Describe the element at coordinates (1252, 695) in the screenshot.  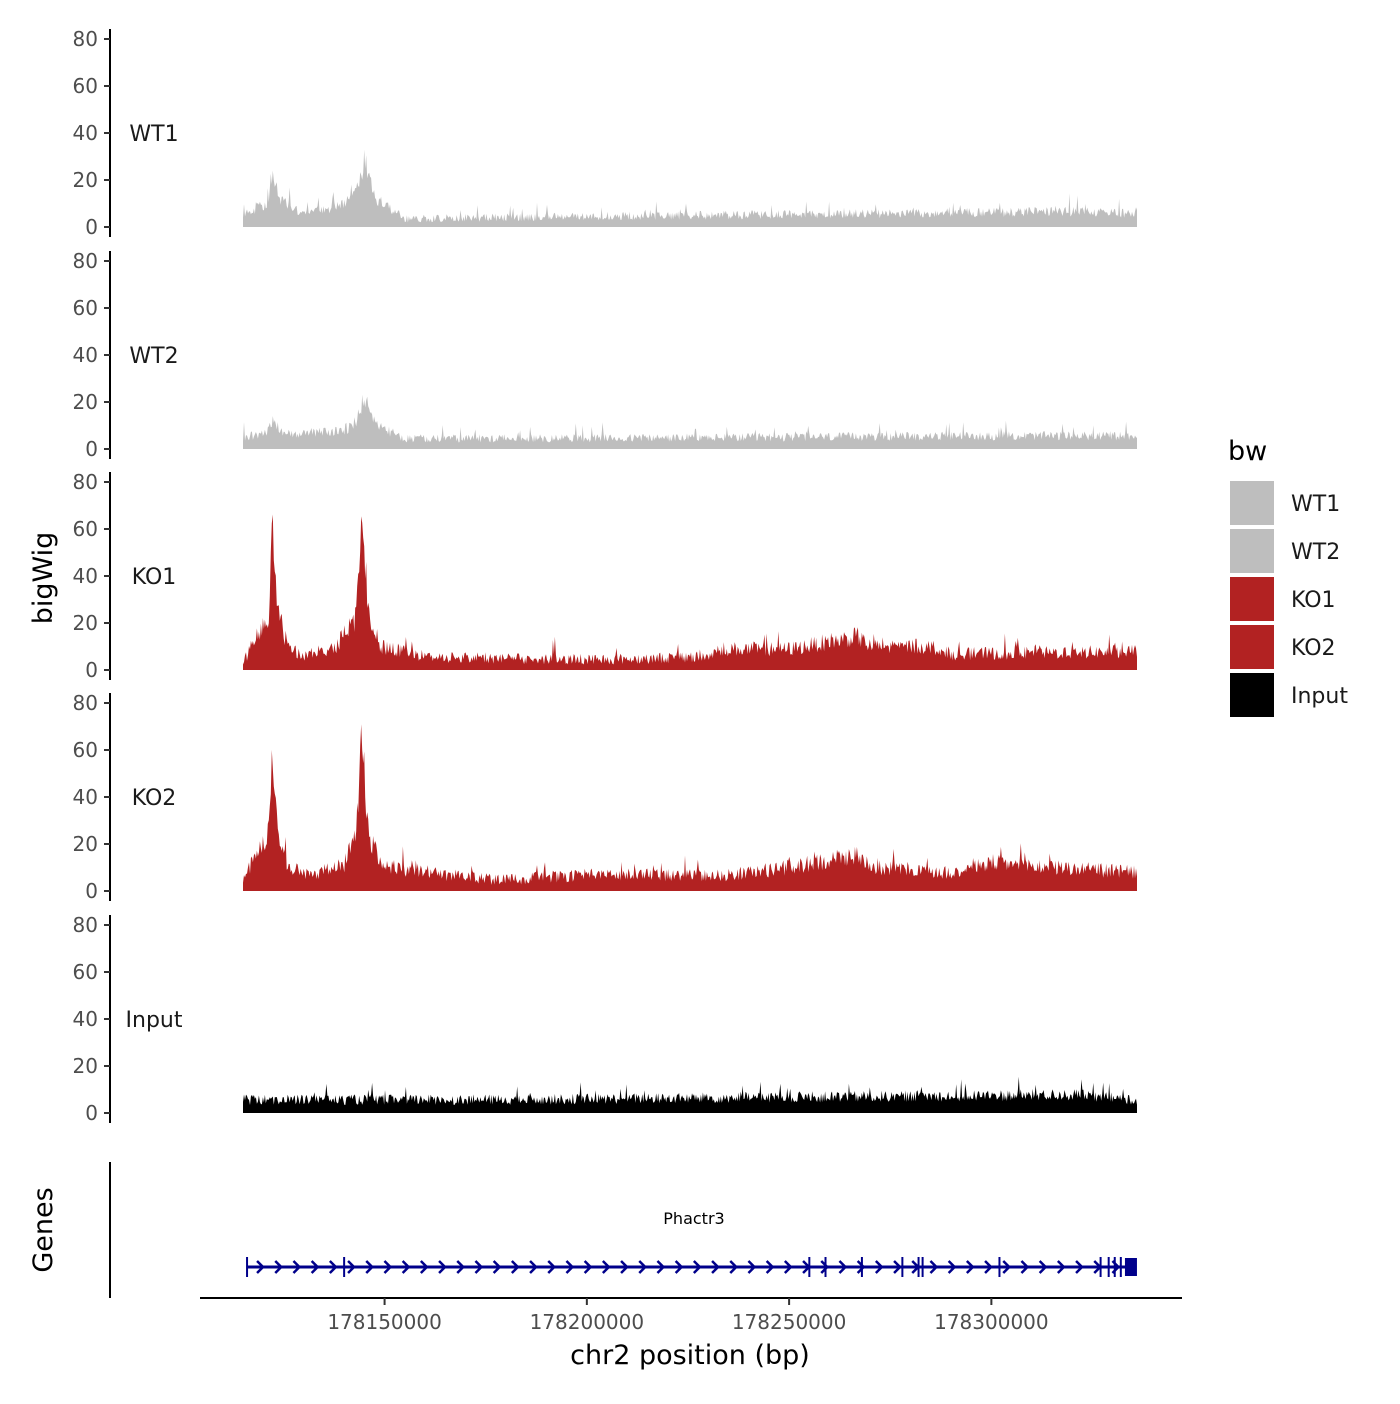
I see `legend-key-input` at that location.